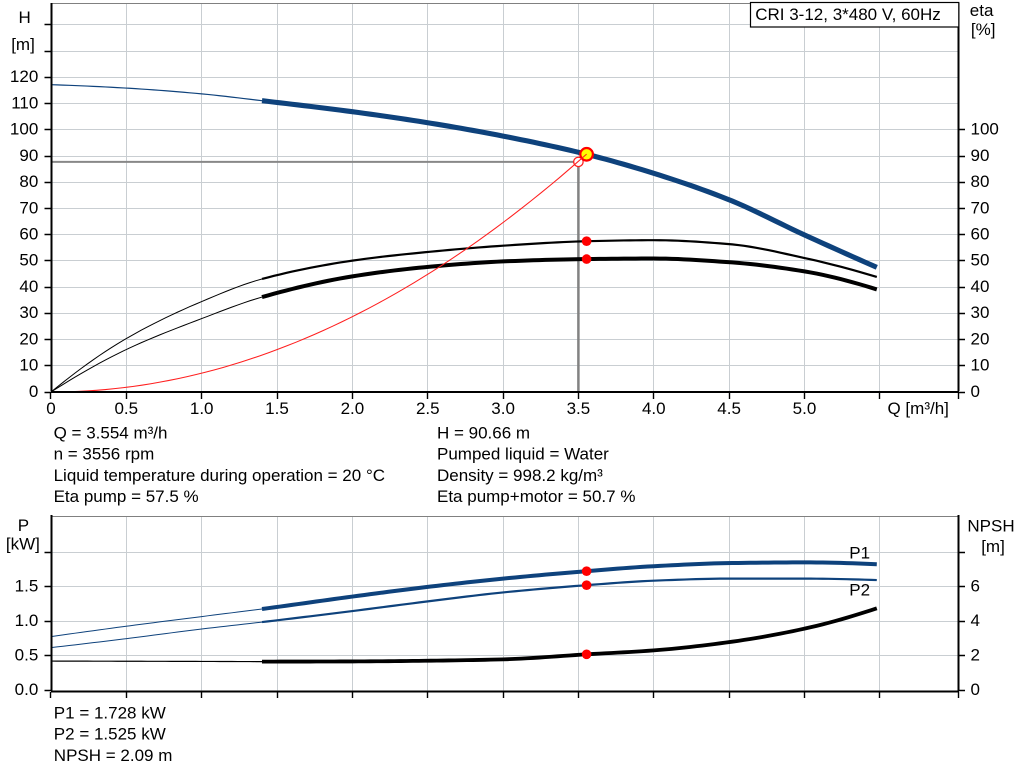 The height and width of the screenshot is (781, 1024). I want to click on svg-text: Eta pump = 57.5 %, so click(126, 496).